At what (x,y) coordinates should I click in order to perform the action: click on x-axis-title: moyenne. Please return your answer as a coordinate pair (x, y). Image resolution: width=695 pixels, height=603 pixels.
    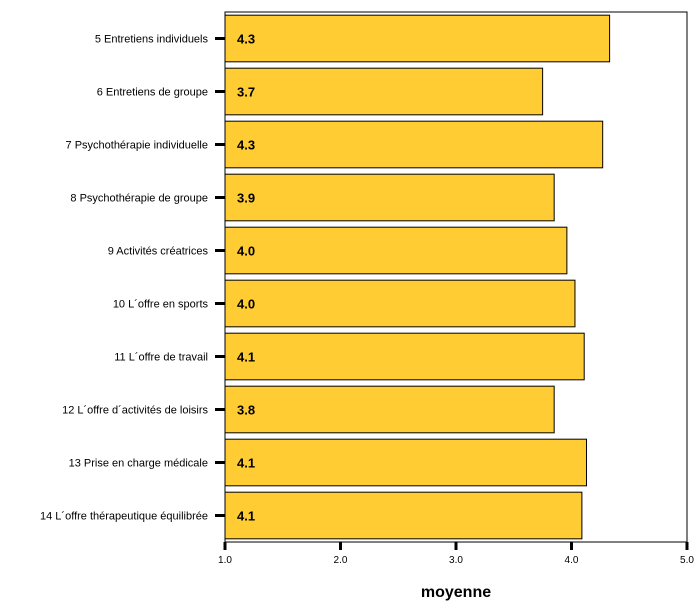
    Looking at the image, I should click on (456, 592).